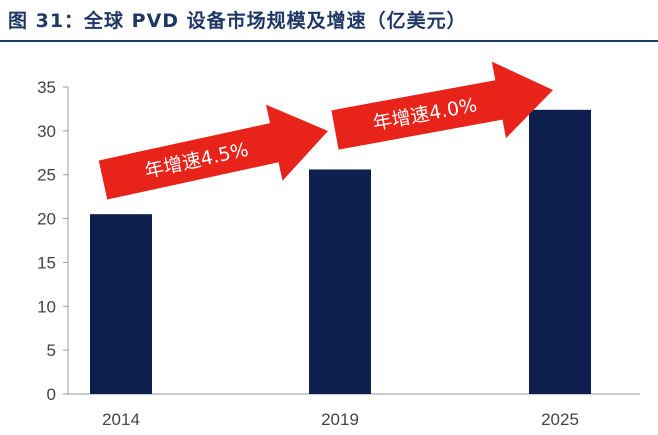  Describe the element at coordinates (560, 251) in the screenshot. I see `bar-2025` at that location.